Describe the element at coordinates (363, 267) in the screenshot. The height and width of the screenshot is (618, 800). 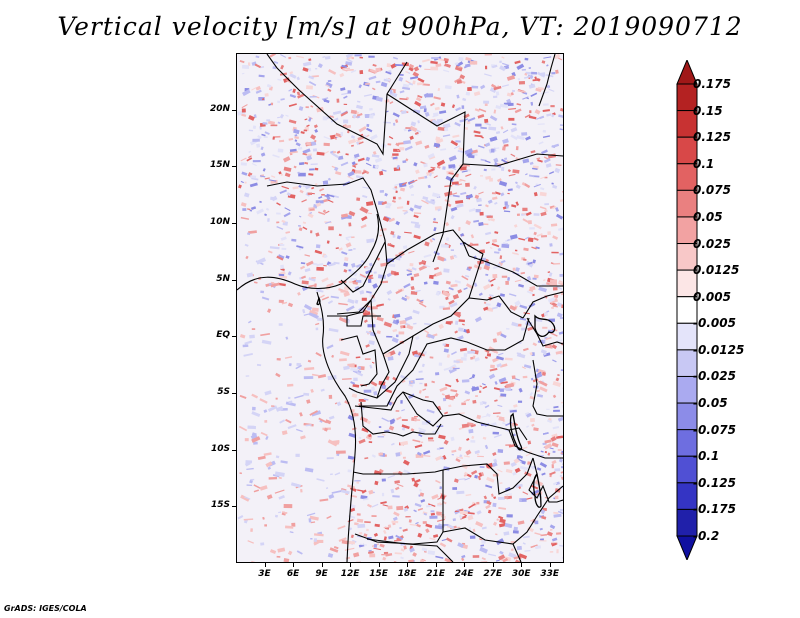
I see `border-nigeria-cameroon` at that location.